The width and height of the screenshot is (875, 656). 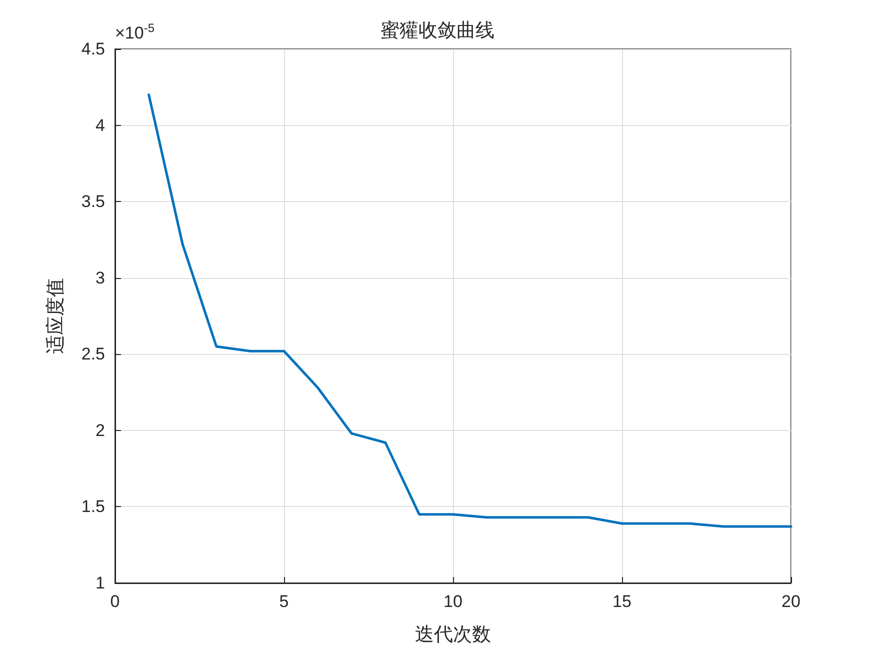 I want to click on y-tick-label: 1.5, so click(x=93, y=506).